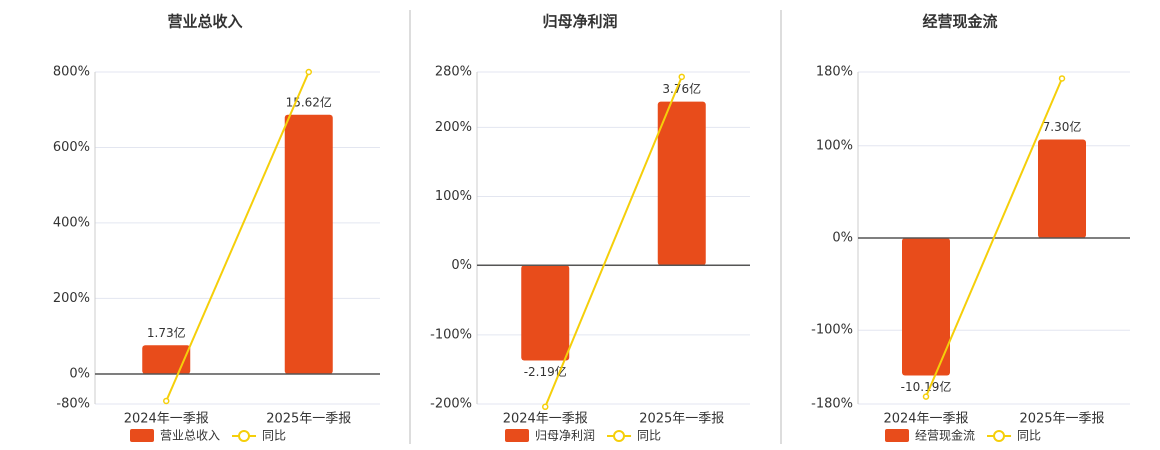  I want to click on legend-label: 经营现金流, so click(945, 435).